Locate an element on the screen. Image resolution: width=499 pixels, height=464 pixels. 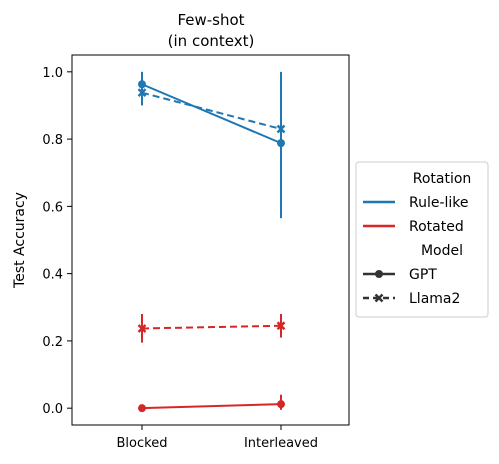
series-rotated-llama2-line is located at coordinates (211, 327).